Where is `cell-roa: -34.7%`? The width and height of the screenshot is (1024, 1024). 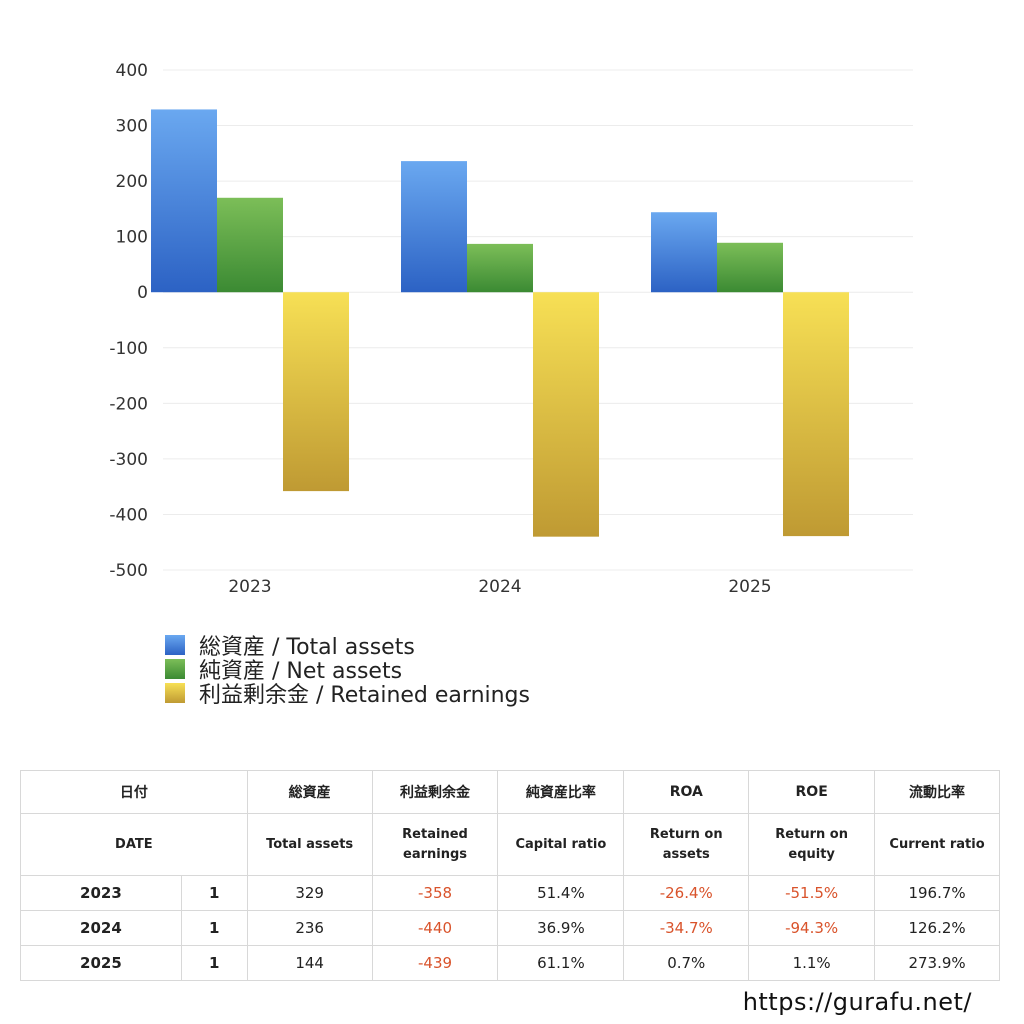 cell-roa: -34.7% is located at coordinates (686, 928).